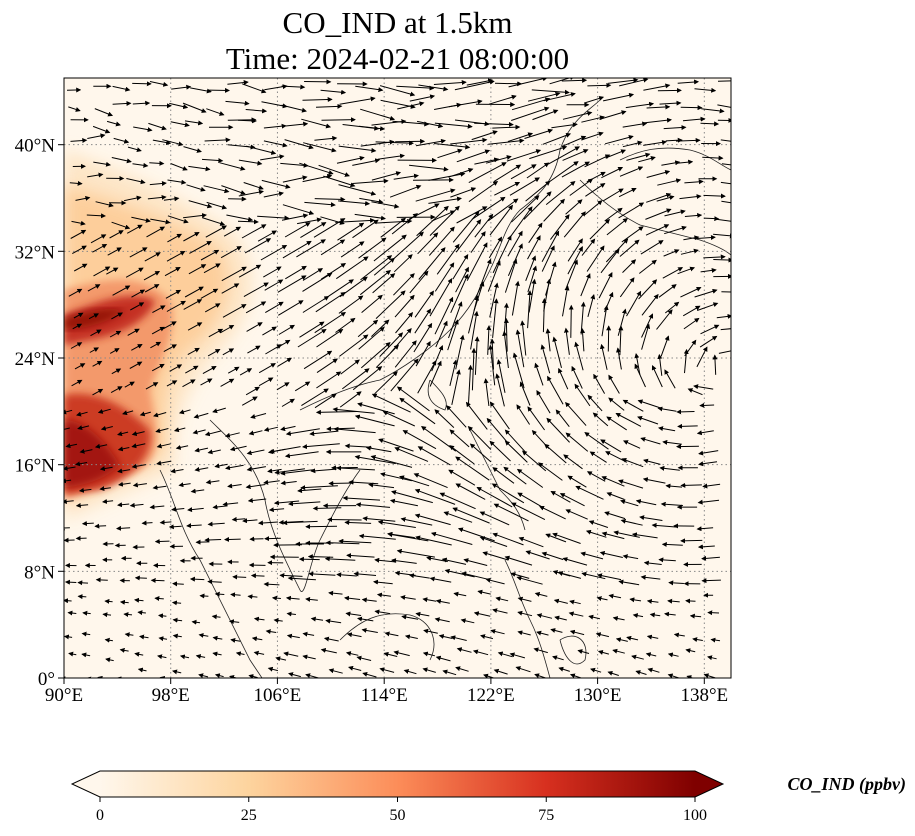 The image size is (915, 836). Describe the element at coordinates (397, 22) in the screenshot. I see `map-title: CO_IND at 1.5km` at that location.